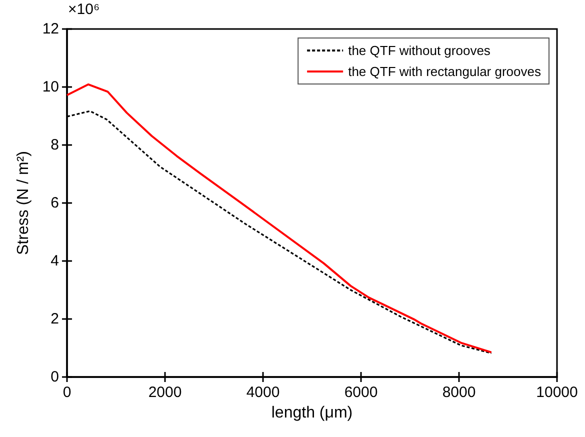 The width and height of the screenshot is (585, 437). I want to click on x-tick-label: 6000, so click(361, 392).